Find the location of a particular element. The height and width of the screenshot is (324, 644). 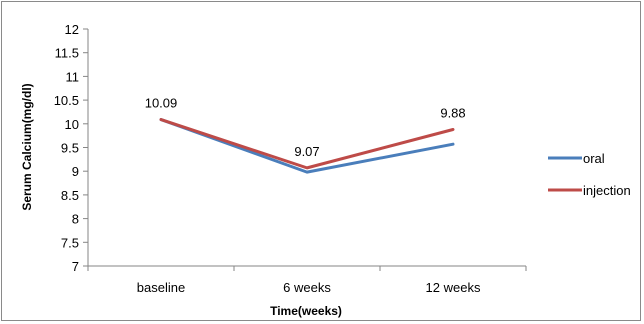

x-axis: baseline 6 weeks 12 weeks is located at coordinates (307, 280).